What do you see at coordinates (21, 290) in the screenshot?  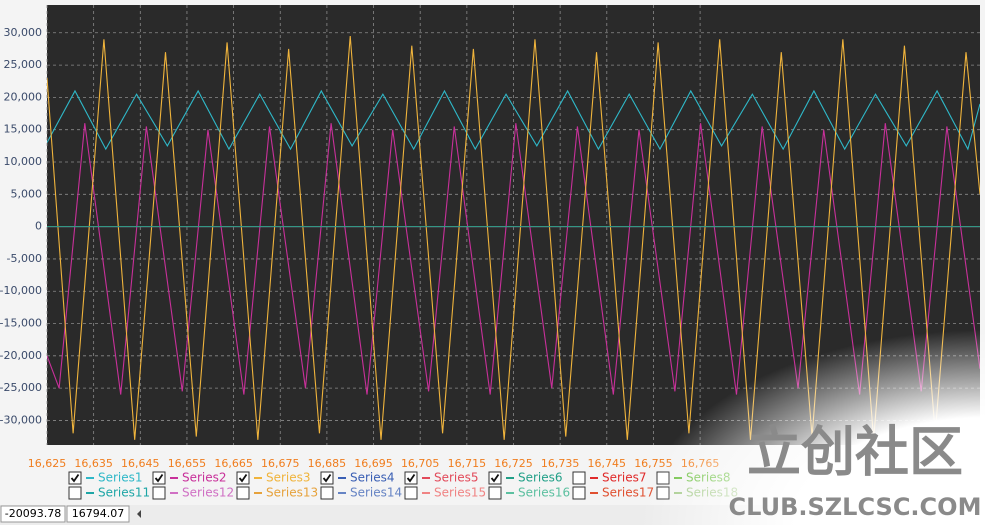 I see `y-tick-label: -10,000` at bounding box center [21, 290].